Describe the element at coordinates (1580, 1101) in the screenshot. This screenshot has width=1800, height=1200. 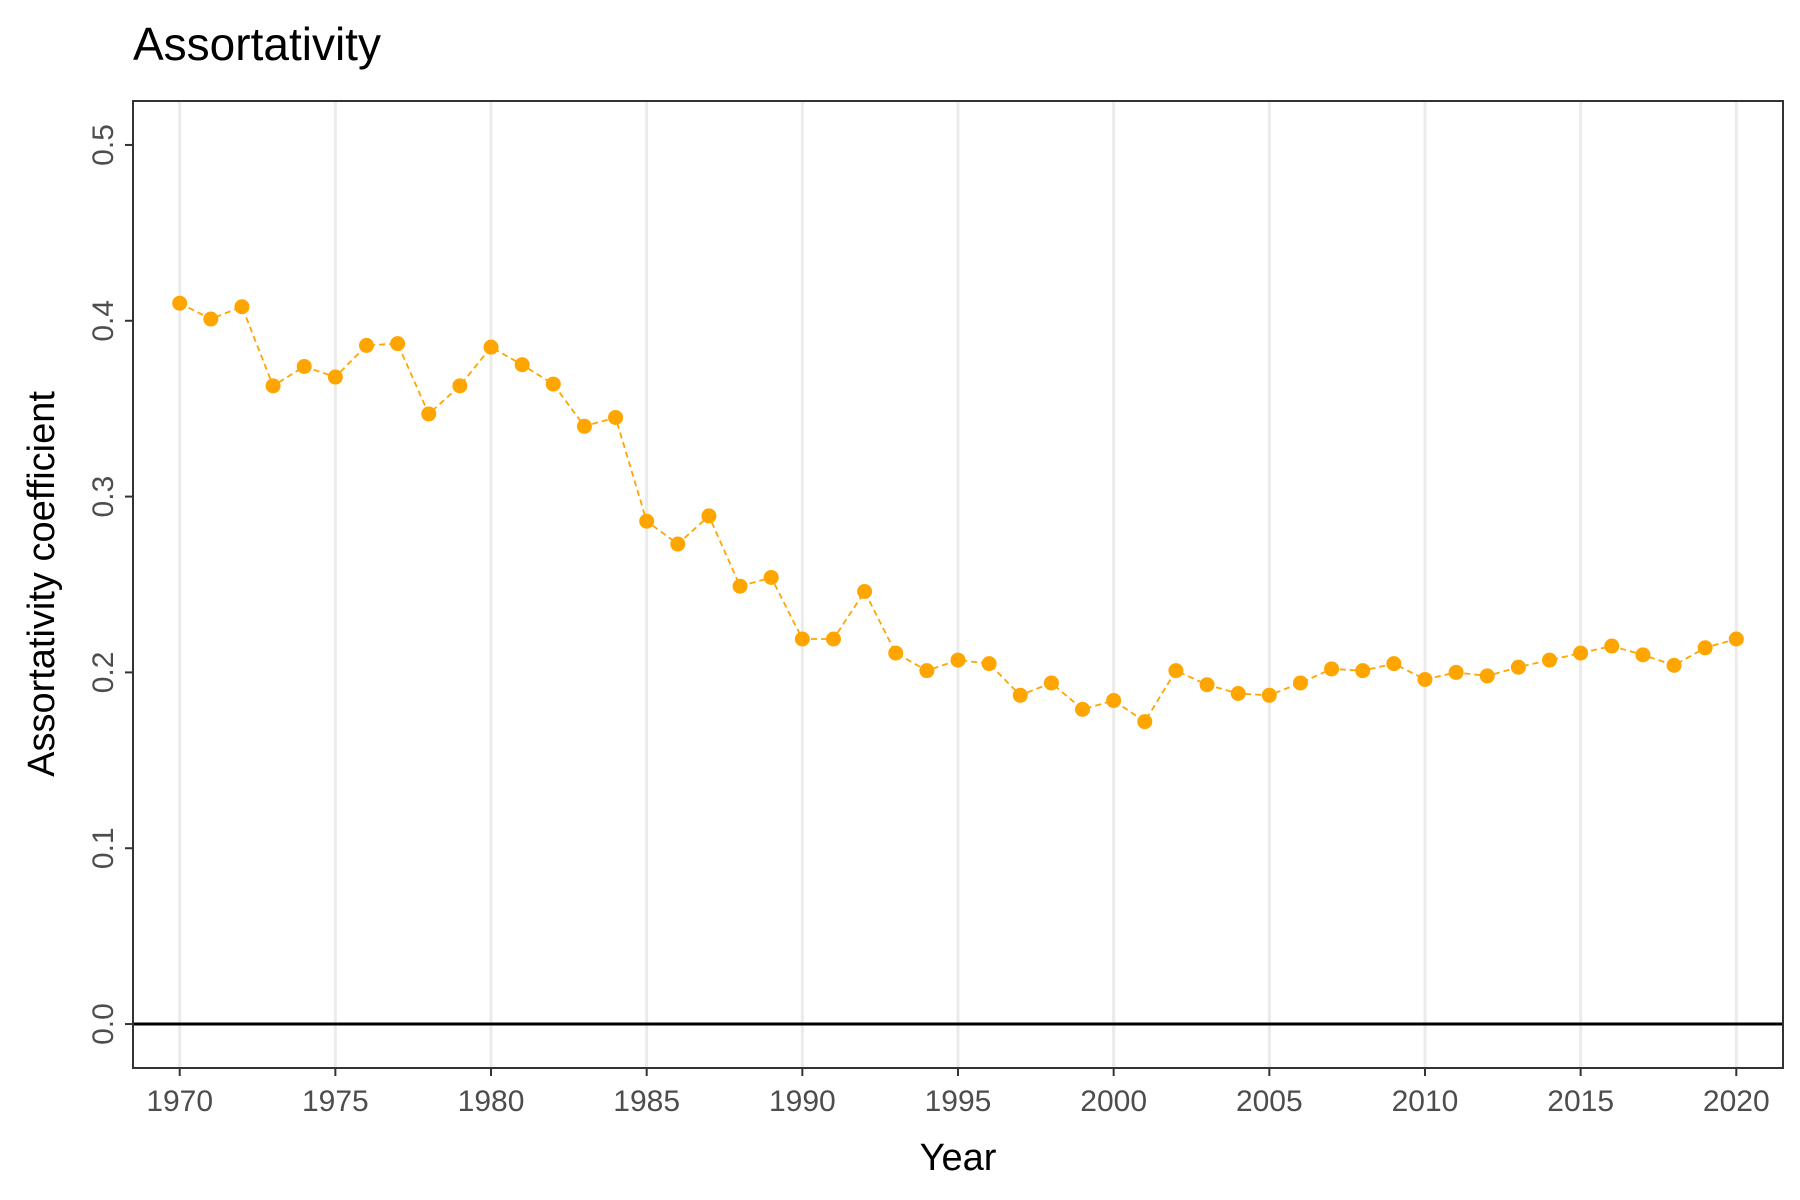
I see `x-tick-label: 2015` at that location.